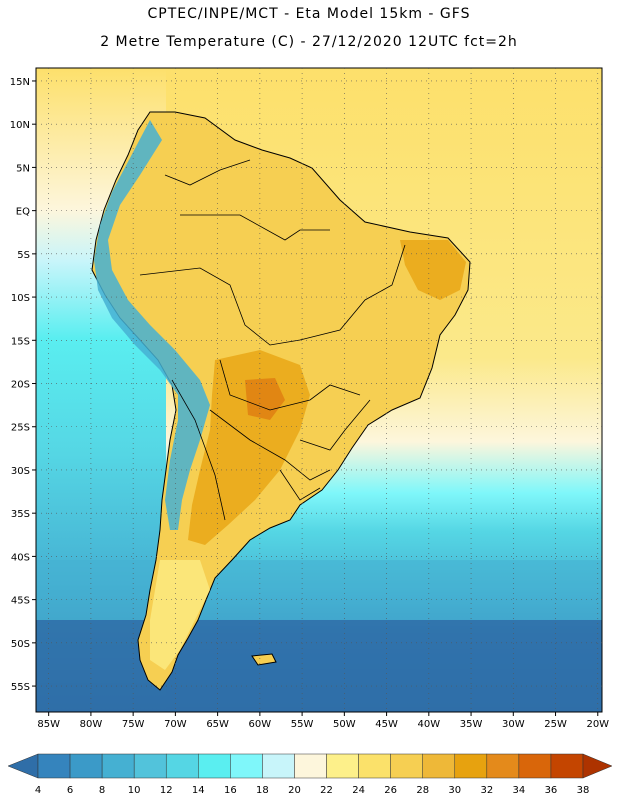  What do you see at coordinates (230, 790) in the screenshot?
I see `colorbar-label: 16` at bounding box center [230, 790].